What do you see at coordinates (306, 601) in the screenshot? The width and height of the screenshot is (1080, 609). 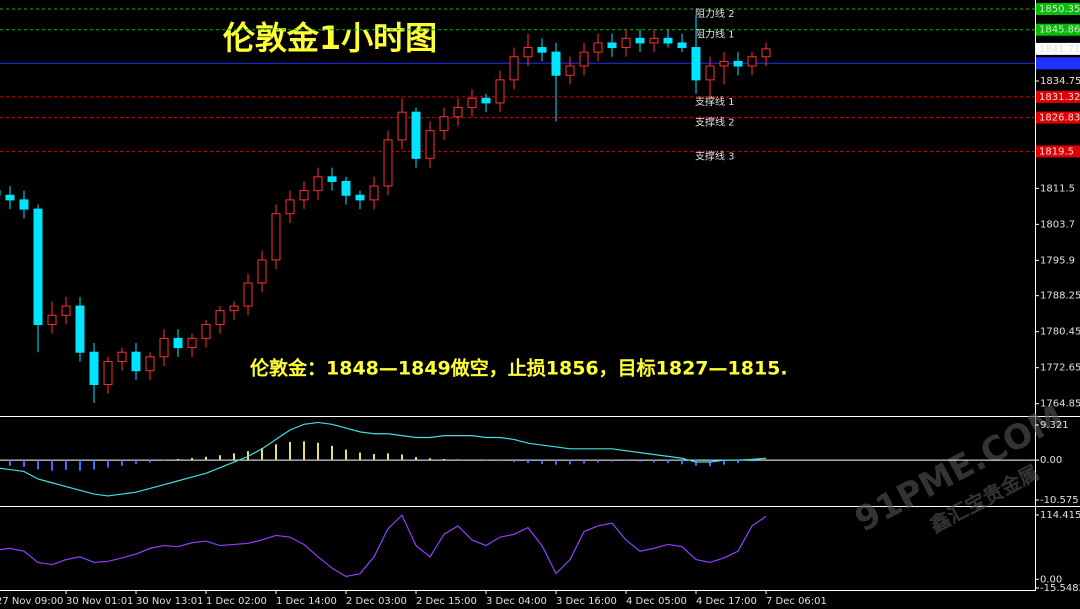 I see `x-tick-label: 1 Dec 14:00` at bounding box center [306, 601].